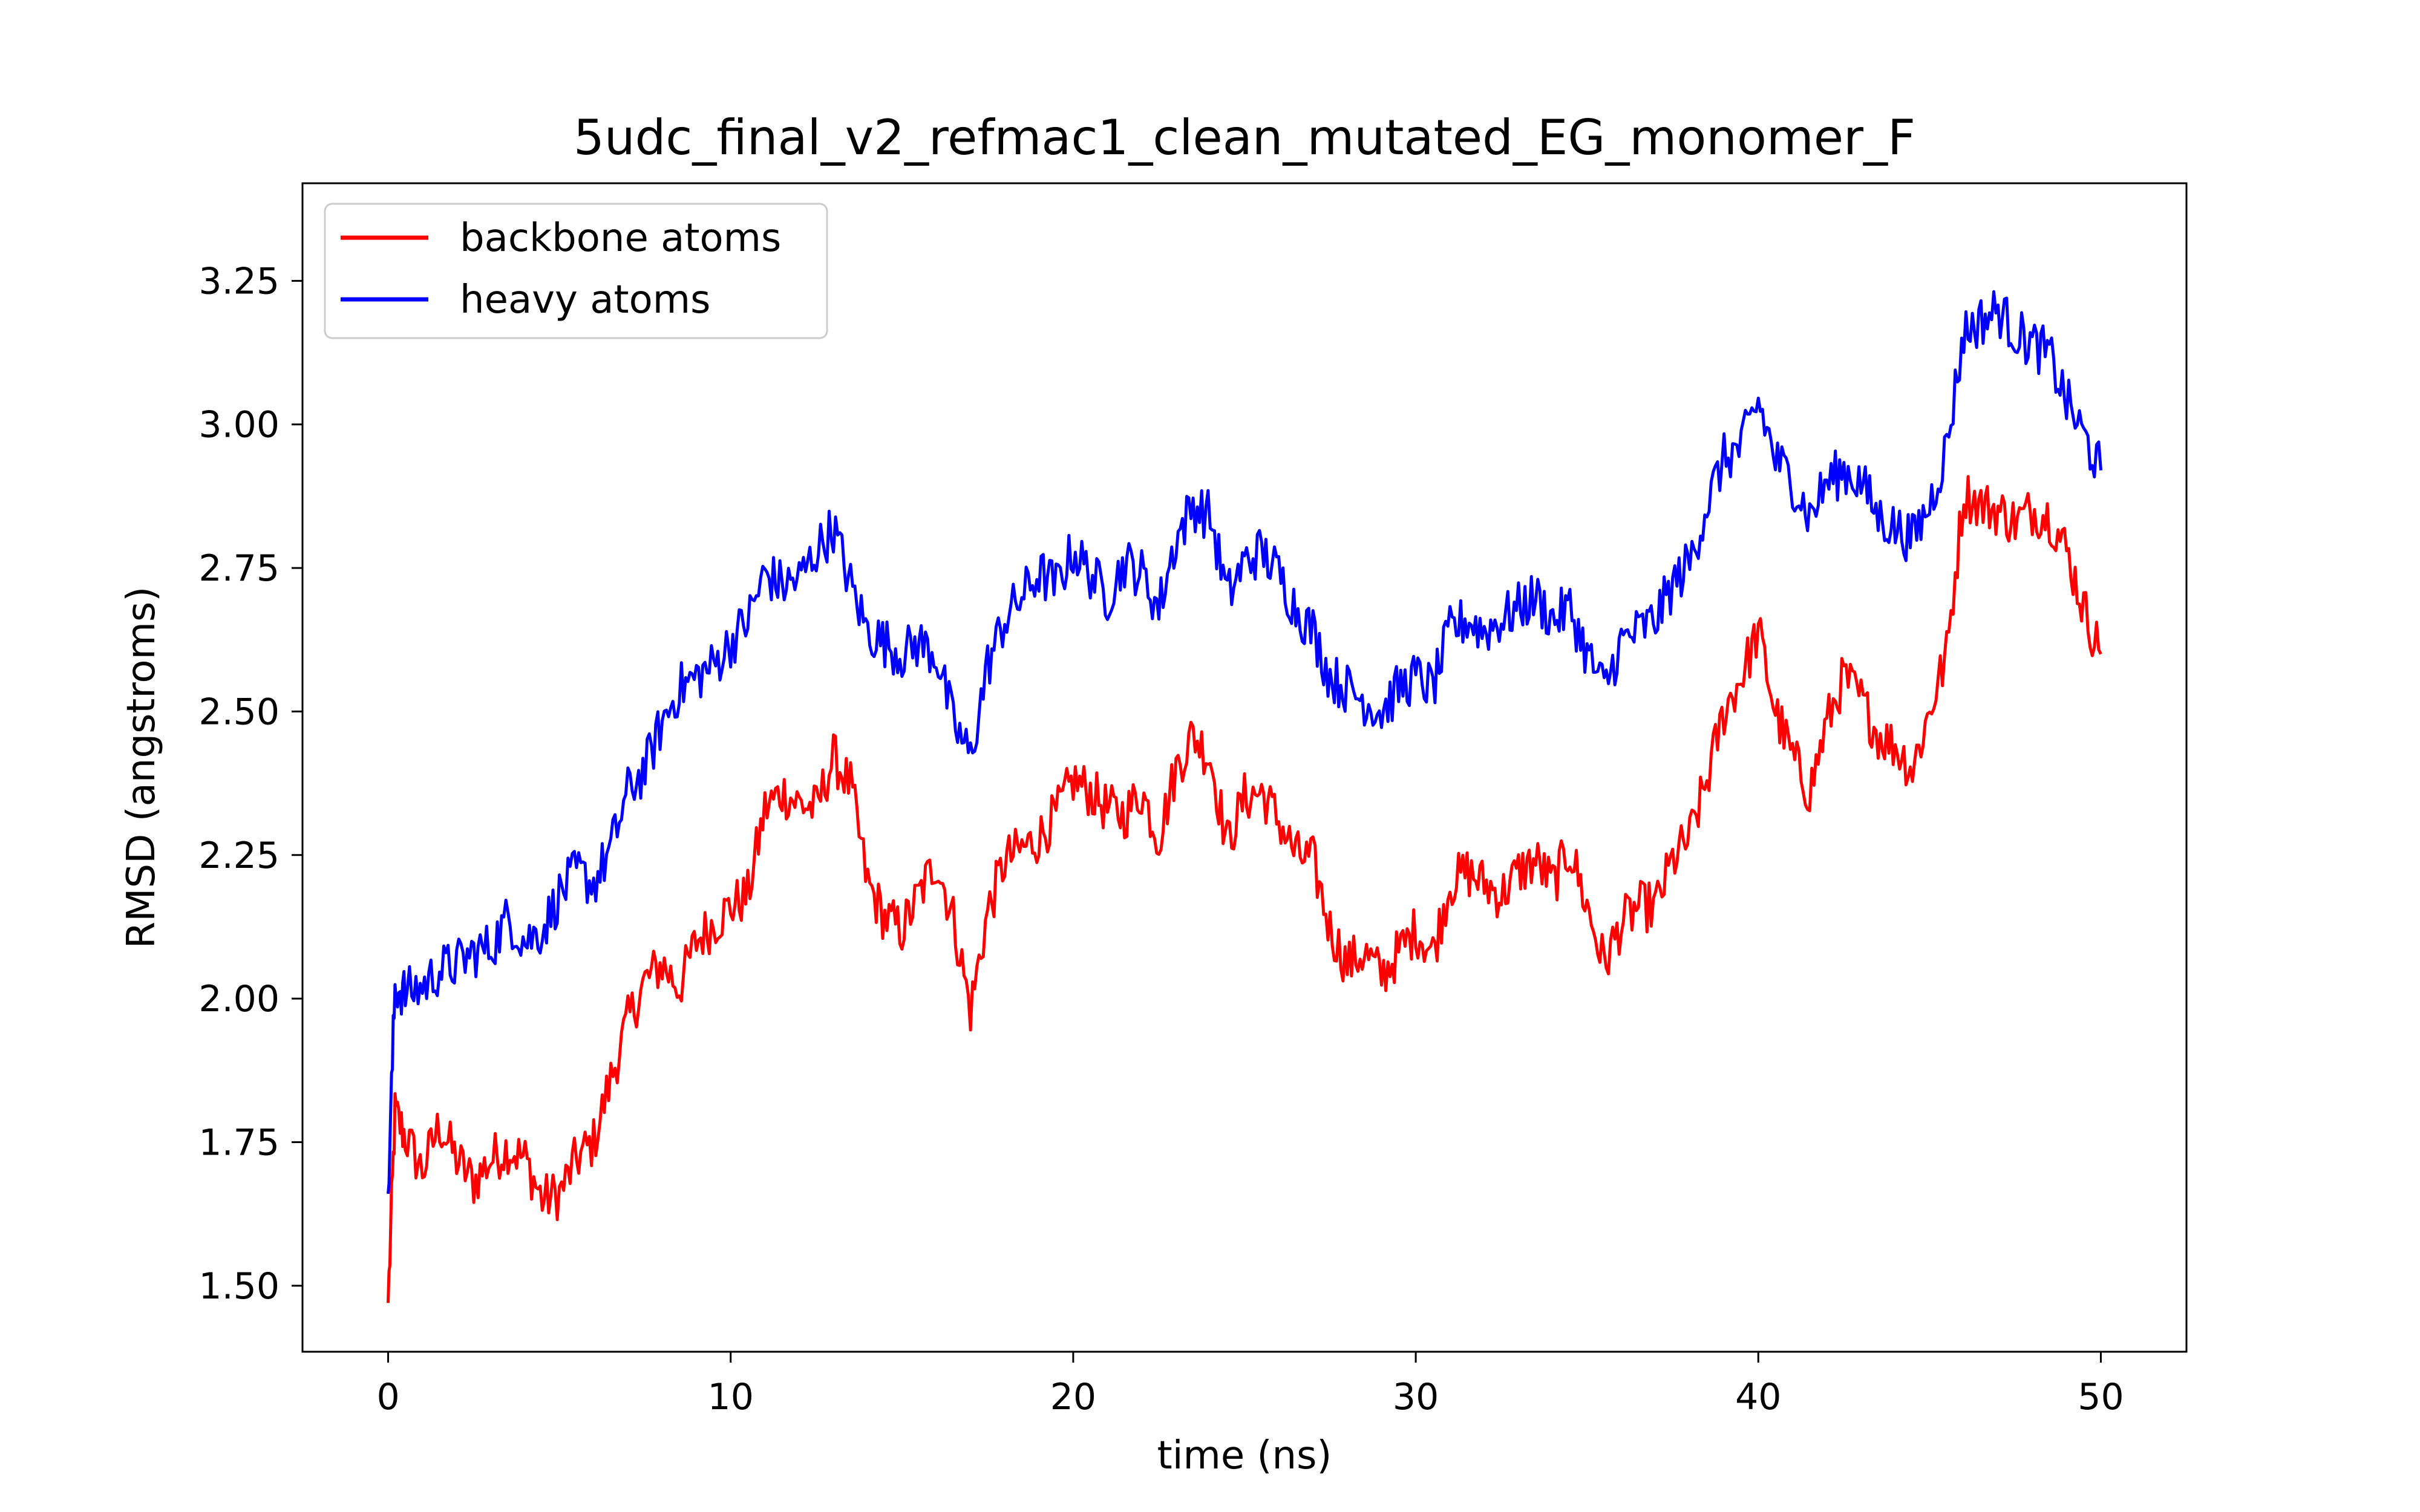 The height and width of the screenshot is (1512, 2420). I want to click on y-tick-label: 2.25, so click(239, 856).